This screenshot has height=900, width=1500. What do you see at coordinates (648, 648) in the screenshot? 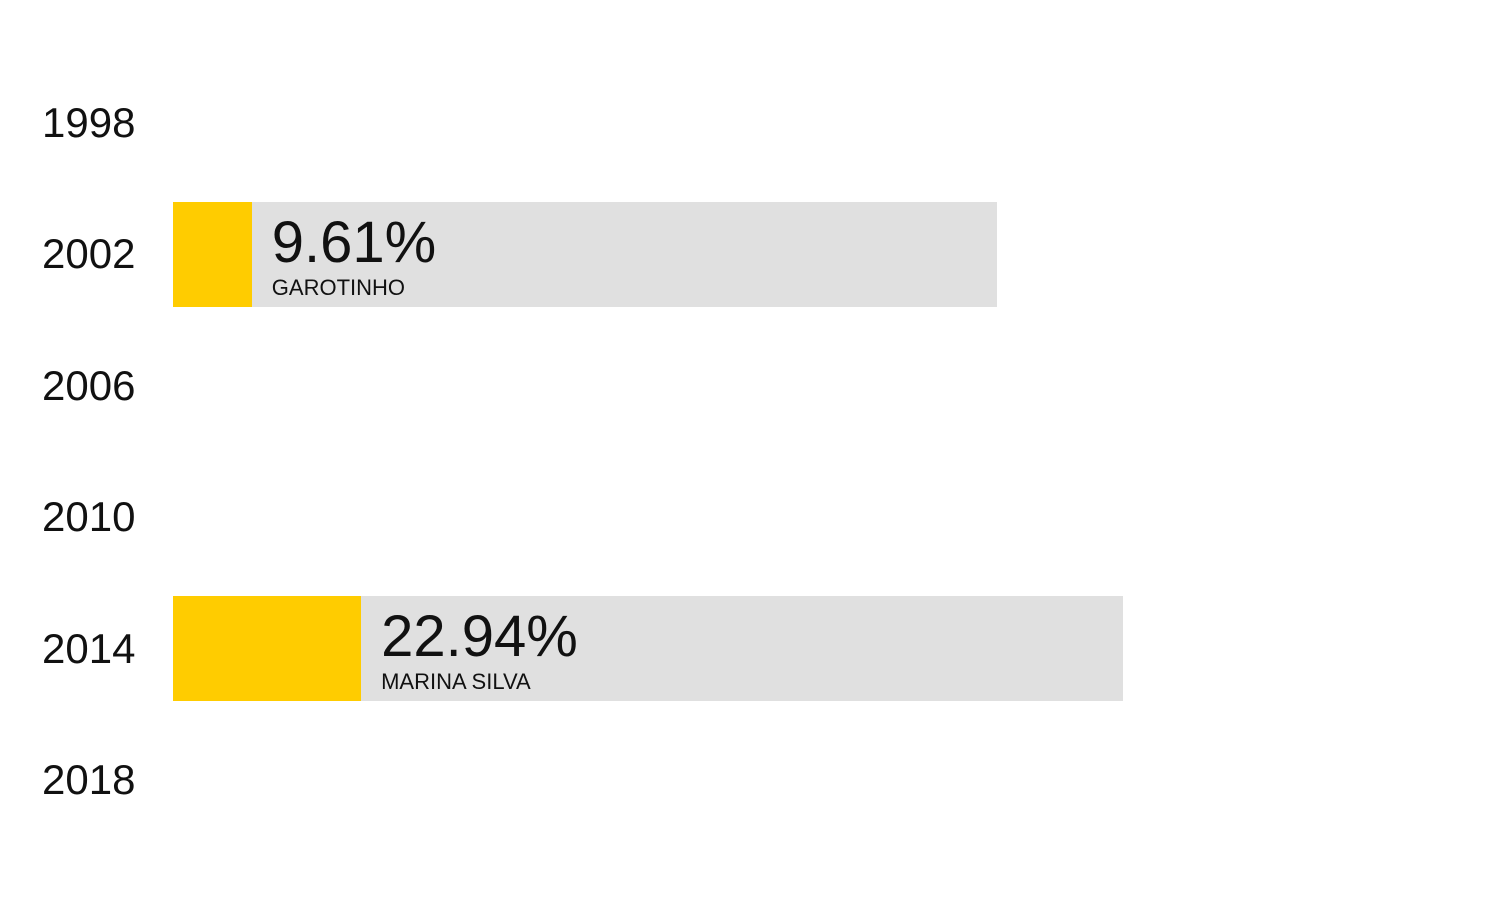
I see `bar-track-2014: 22.94% MARINA SILVA` at bounding box center [648, 648].